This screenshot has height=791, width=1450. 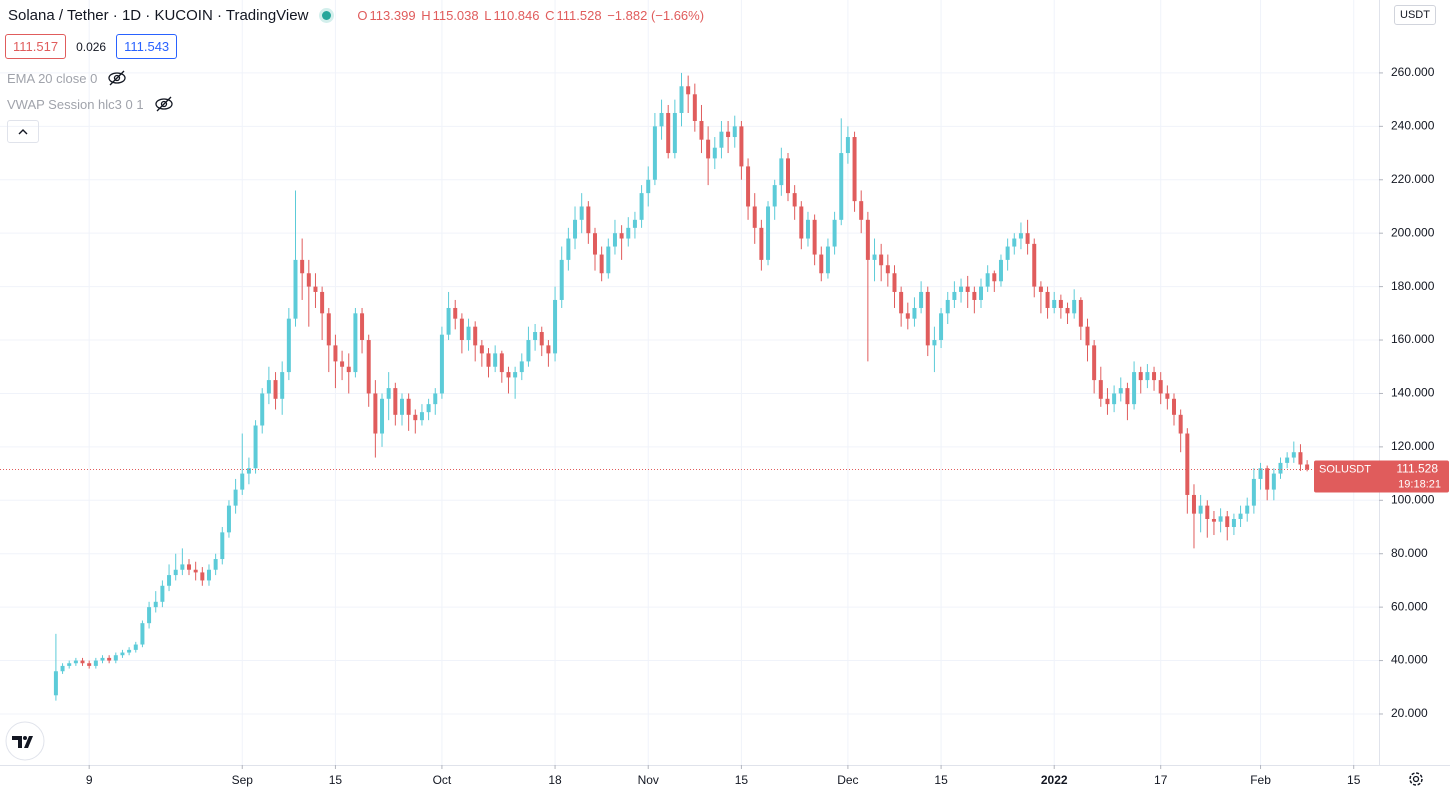 I want to click on settings-icon, so click(x=1416, y=779).